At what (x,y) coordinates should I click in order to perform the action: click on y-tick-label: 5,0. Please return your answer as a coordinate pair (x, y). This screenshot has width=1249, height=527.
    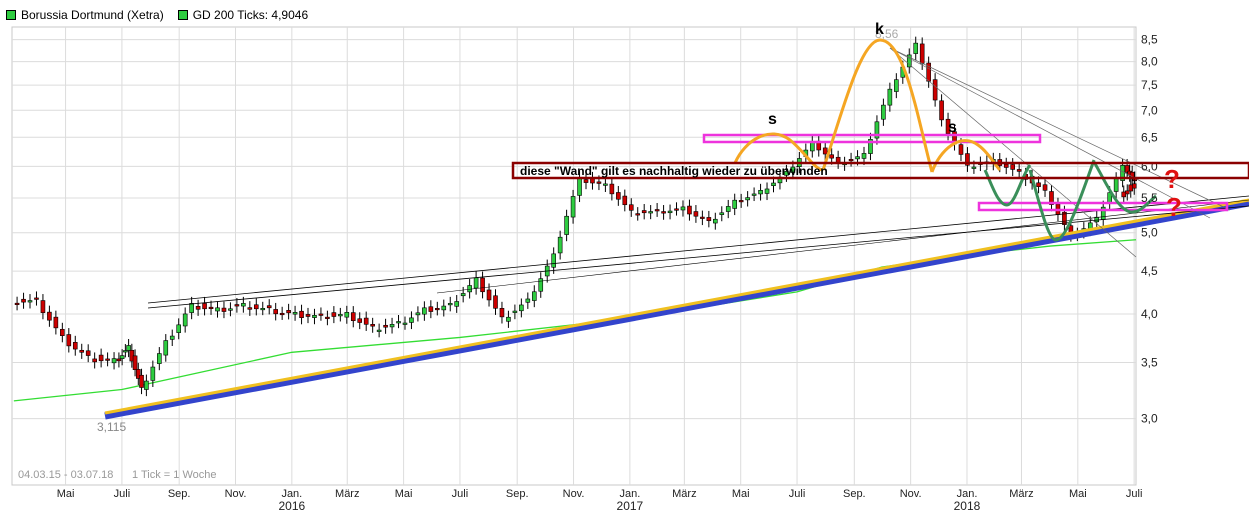
    Looking at the image, I should click on (1149, 233).